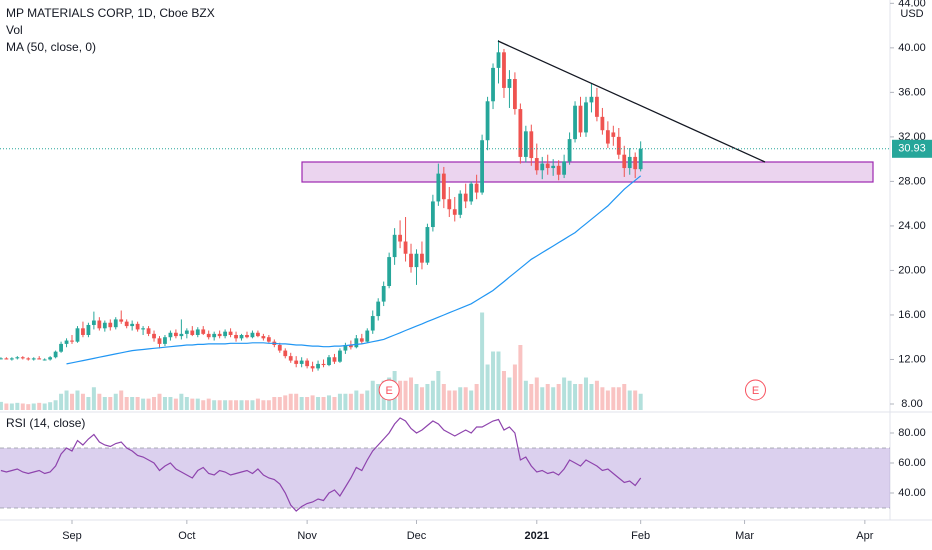  What do you see at coordinates (14, 30) in the screenshot?
I see `legend-volume: Vol` at bounding box center [14, 30].